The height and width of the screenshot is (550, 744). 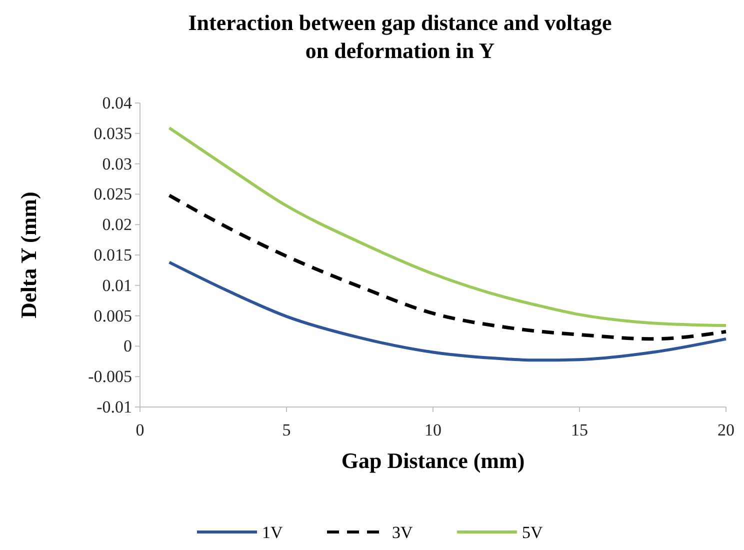 I want to click on y-tick-label: 0.005, so click(x=113, y=316).